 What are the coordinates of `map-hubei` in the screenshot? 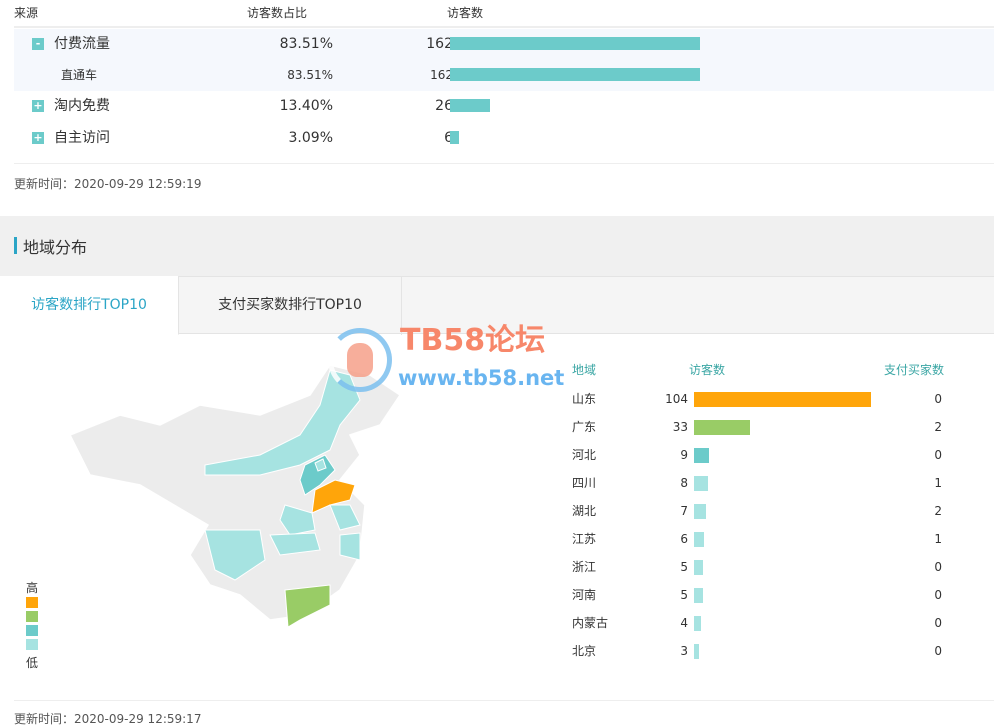 It's located at (295, 544).